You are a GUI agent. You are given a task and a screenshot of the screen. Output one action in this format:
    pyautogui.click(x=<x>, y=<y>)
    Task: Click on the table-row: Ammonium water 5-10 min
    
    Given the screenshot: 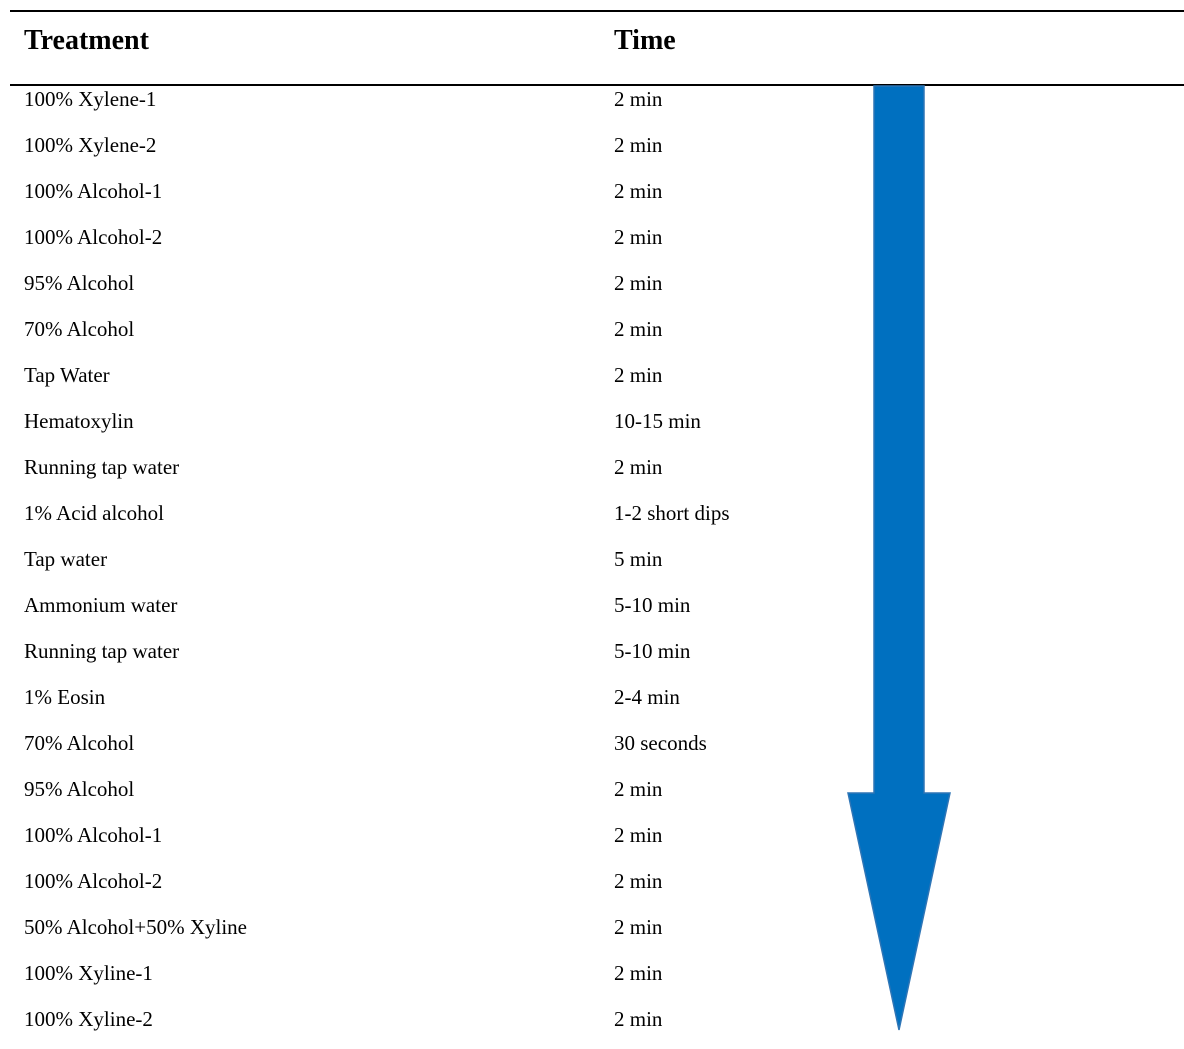 What is the action you would take?
    pyautogui.click(x=592, y=612)
    